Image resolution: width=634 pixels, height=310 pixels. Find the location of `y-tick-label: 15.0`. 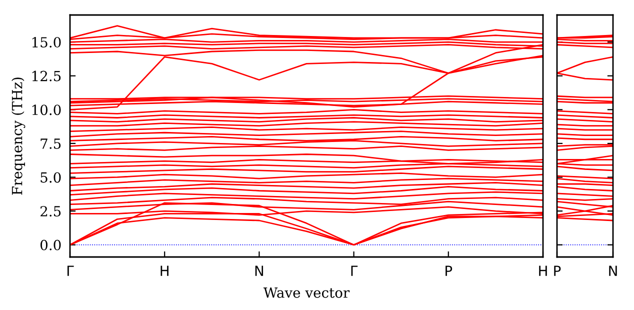

y-tick-label: 15.0 is located at coordinates (46, 42).